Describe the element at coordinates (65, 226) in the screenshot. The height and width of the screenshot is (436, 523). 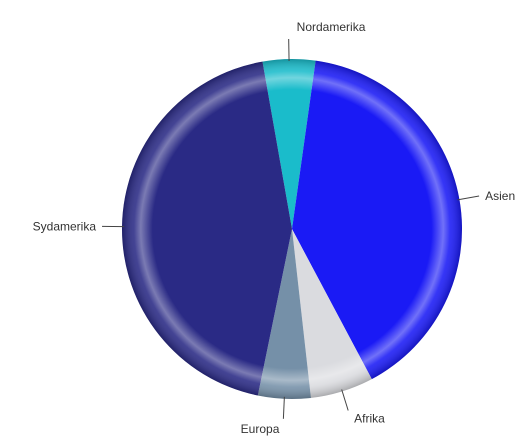
I see `slice-label-sydamerika: Sydamerika` at that location.